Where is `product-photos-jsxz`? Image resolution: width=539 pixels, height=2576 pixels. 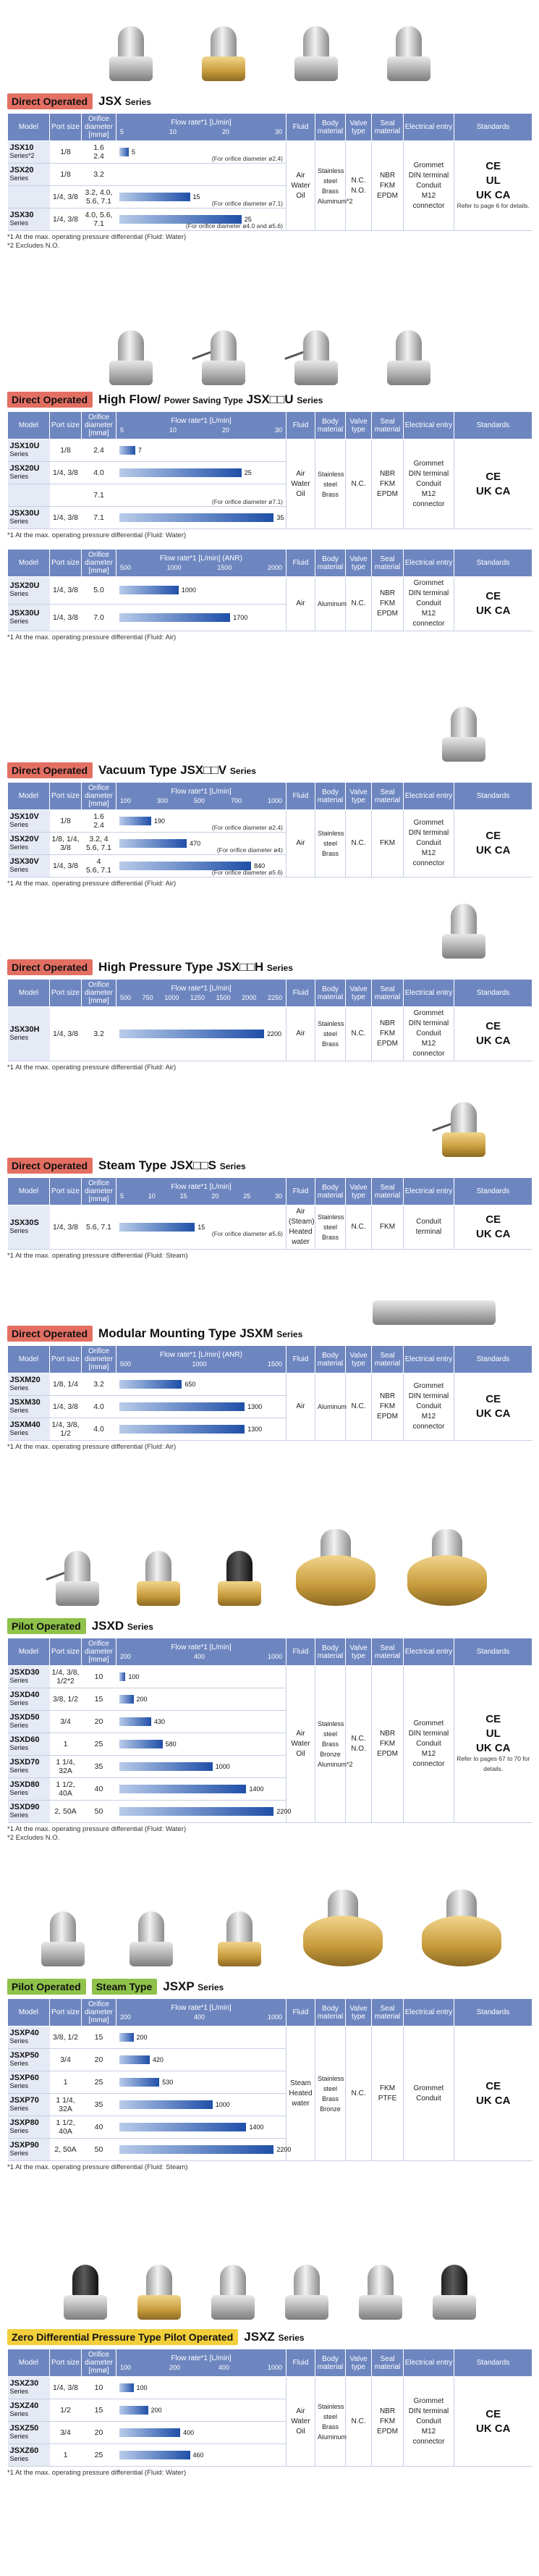
product-photos-jsxz is located at coordinates (269, 2263).